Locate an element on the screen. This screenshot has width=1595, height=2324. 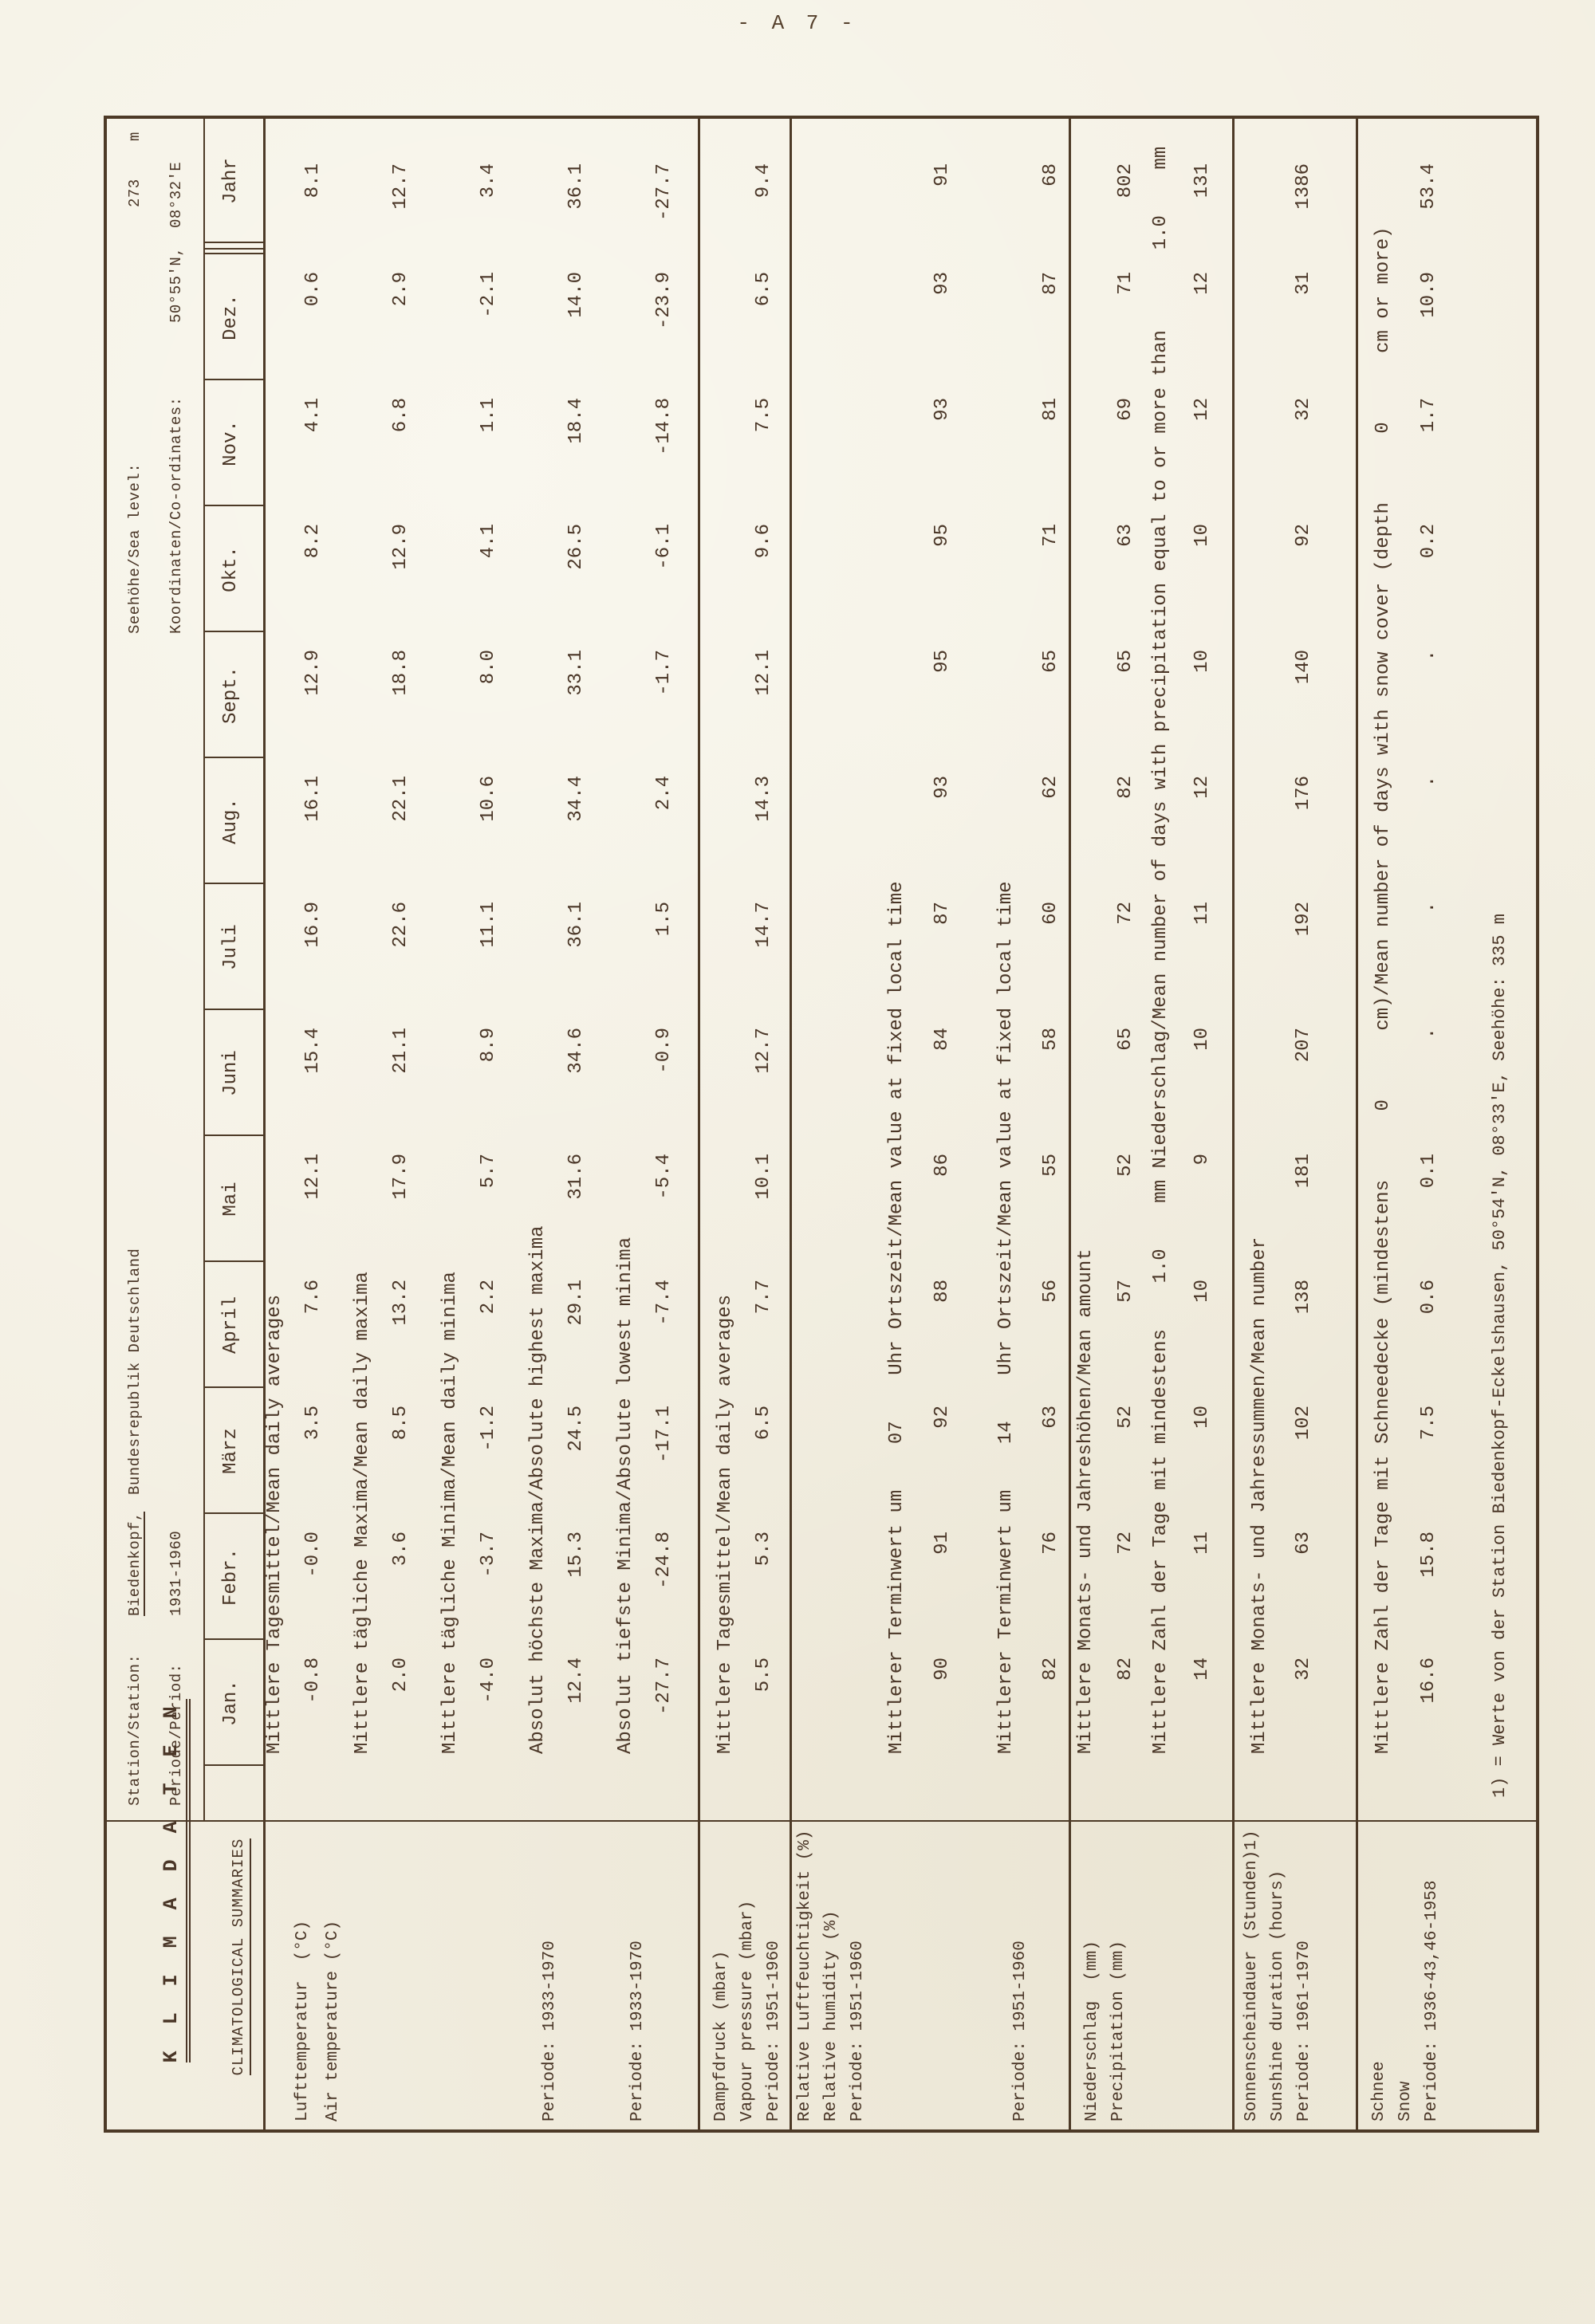
cell-value: 8.0 is located at coordinates (488, 667).